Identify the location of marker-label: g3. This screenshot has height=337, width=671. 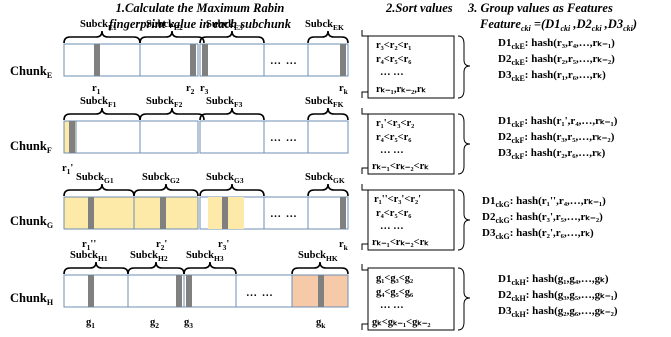
(188, 323).